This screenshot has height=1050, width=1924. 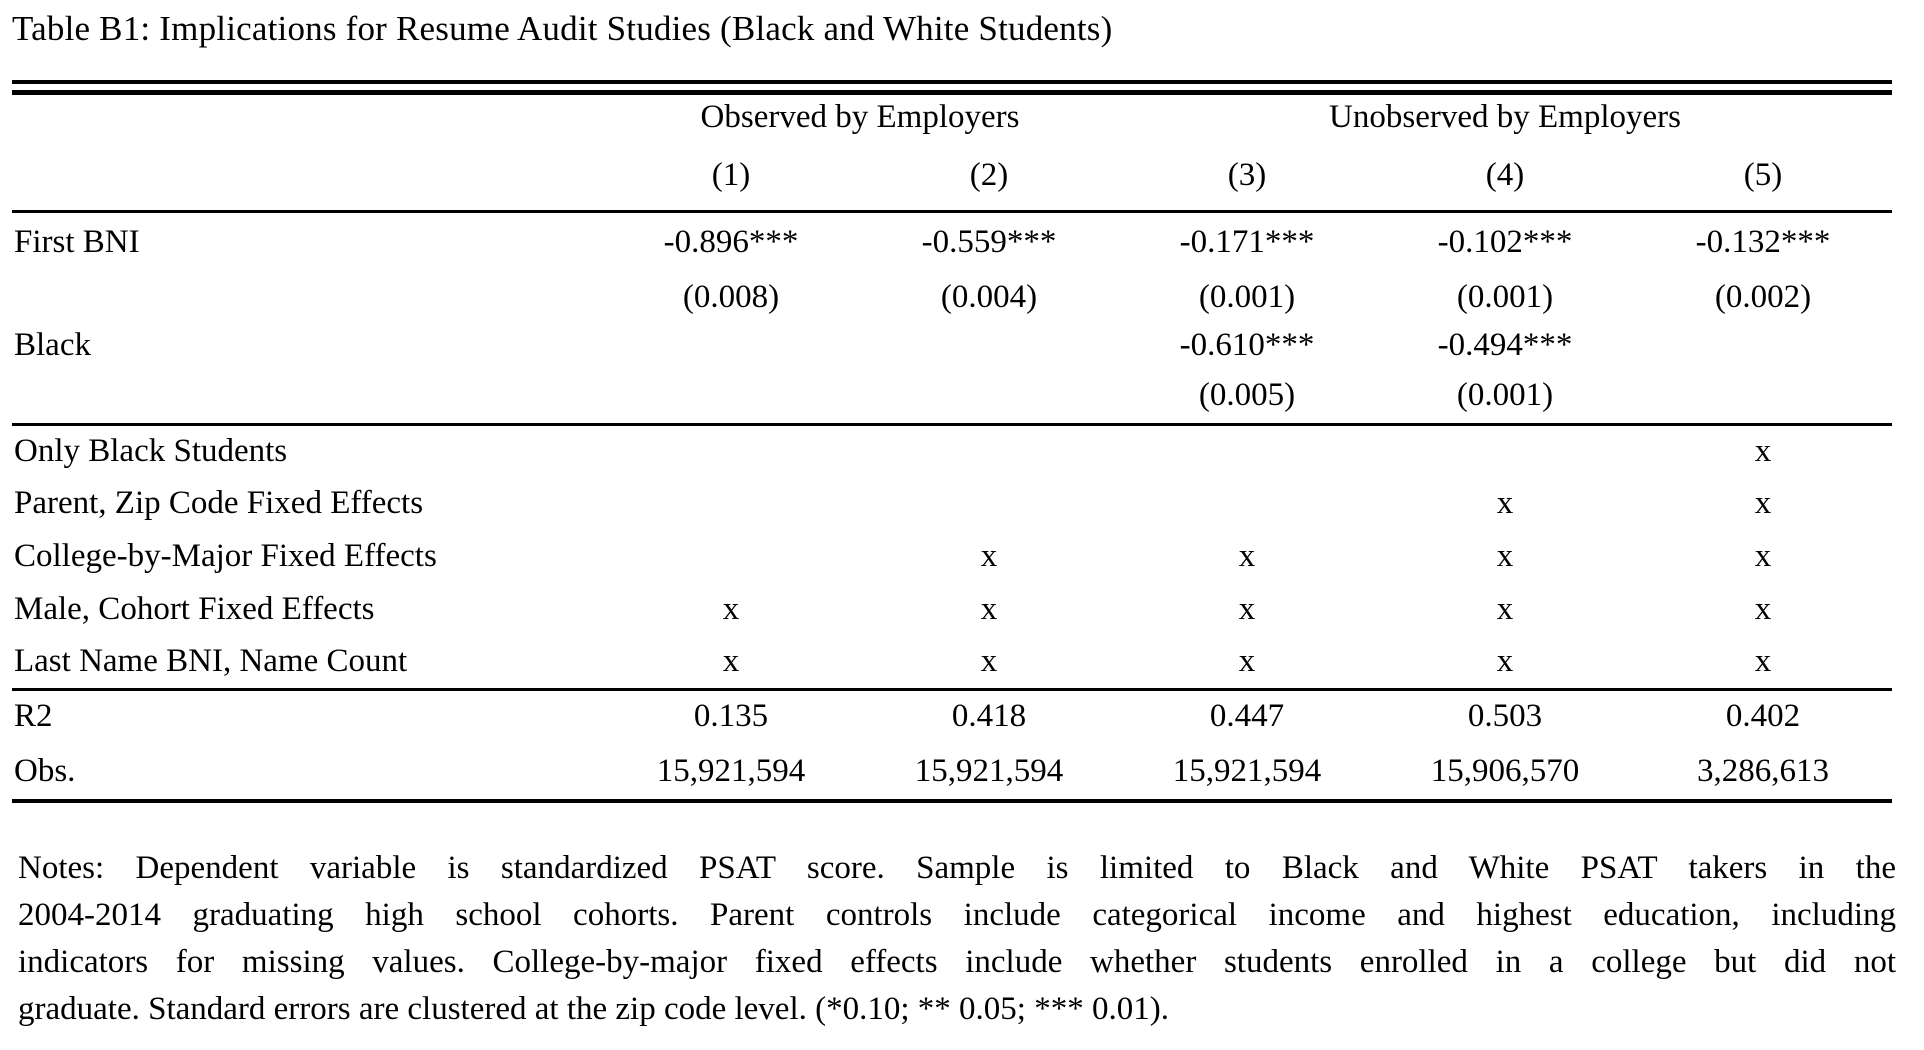 I want to click on value-cell: -0.494***, so click(x=1505, y=344).